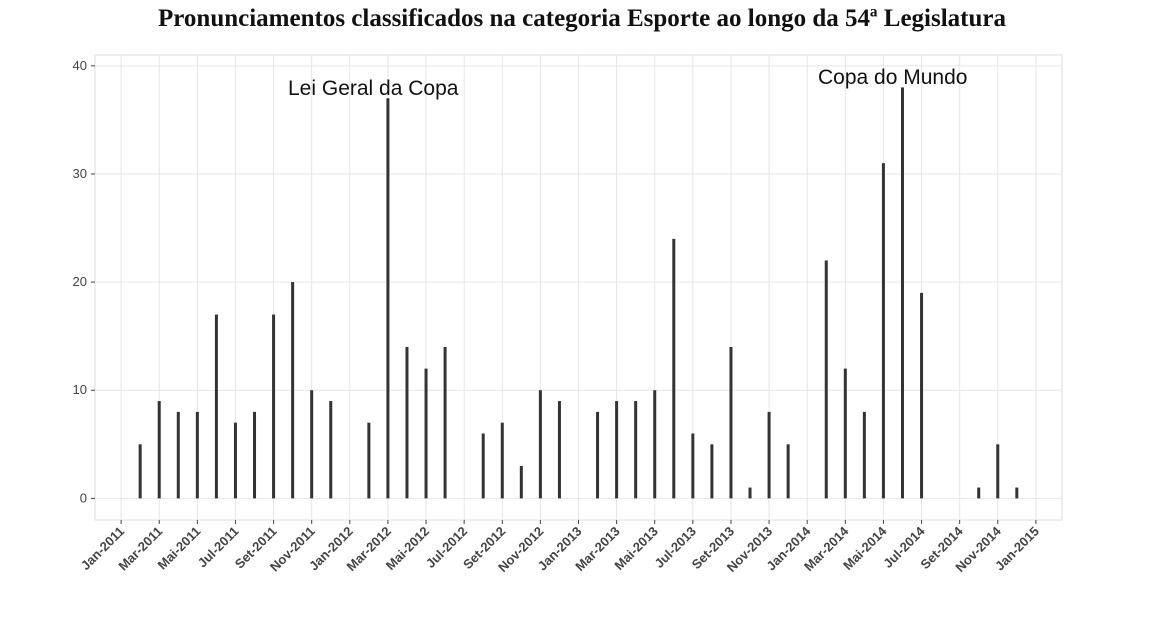  I want to click on y-tick-label: 40, so click(80, 65).